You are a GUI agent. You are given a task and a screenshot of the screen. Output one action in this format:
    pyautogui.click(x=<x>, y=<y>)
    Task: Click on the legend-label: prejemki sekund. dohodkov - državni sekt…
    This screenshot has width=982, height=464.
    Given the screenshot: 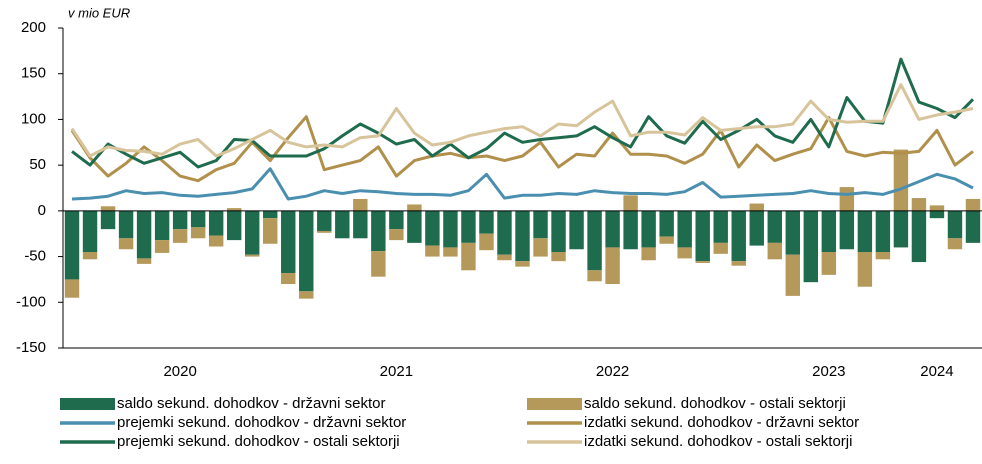 What is the action you would take?
    pyautogui.click(x=261, y=422)
    